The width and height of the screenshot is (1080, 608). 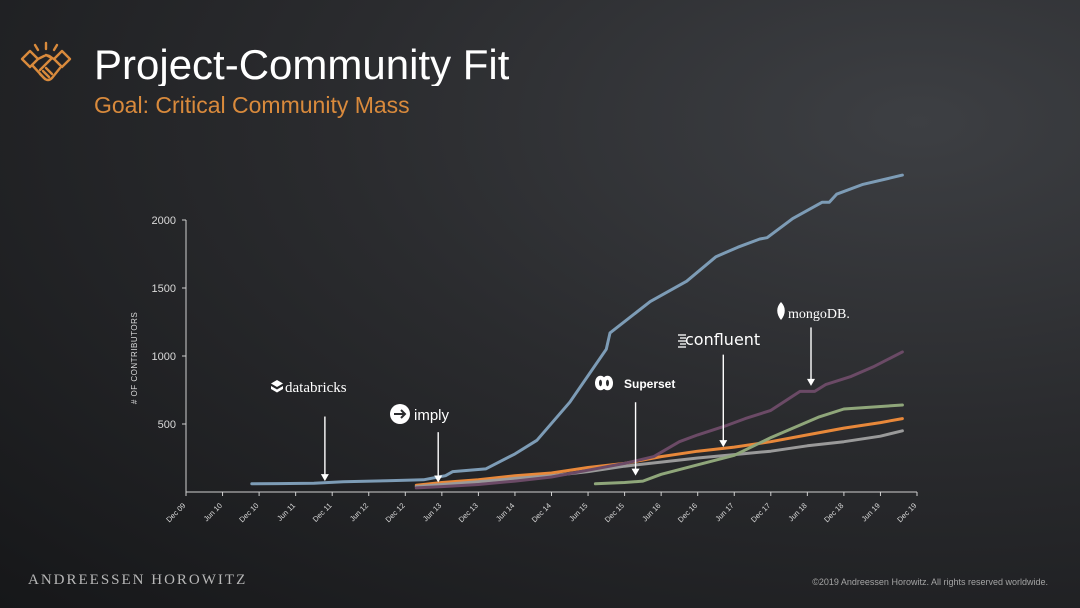 What do you see at coordinates (164, 221) in the screenshot?
I see `y-tick-label: 2000` at bounding box center [164, 221].